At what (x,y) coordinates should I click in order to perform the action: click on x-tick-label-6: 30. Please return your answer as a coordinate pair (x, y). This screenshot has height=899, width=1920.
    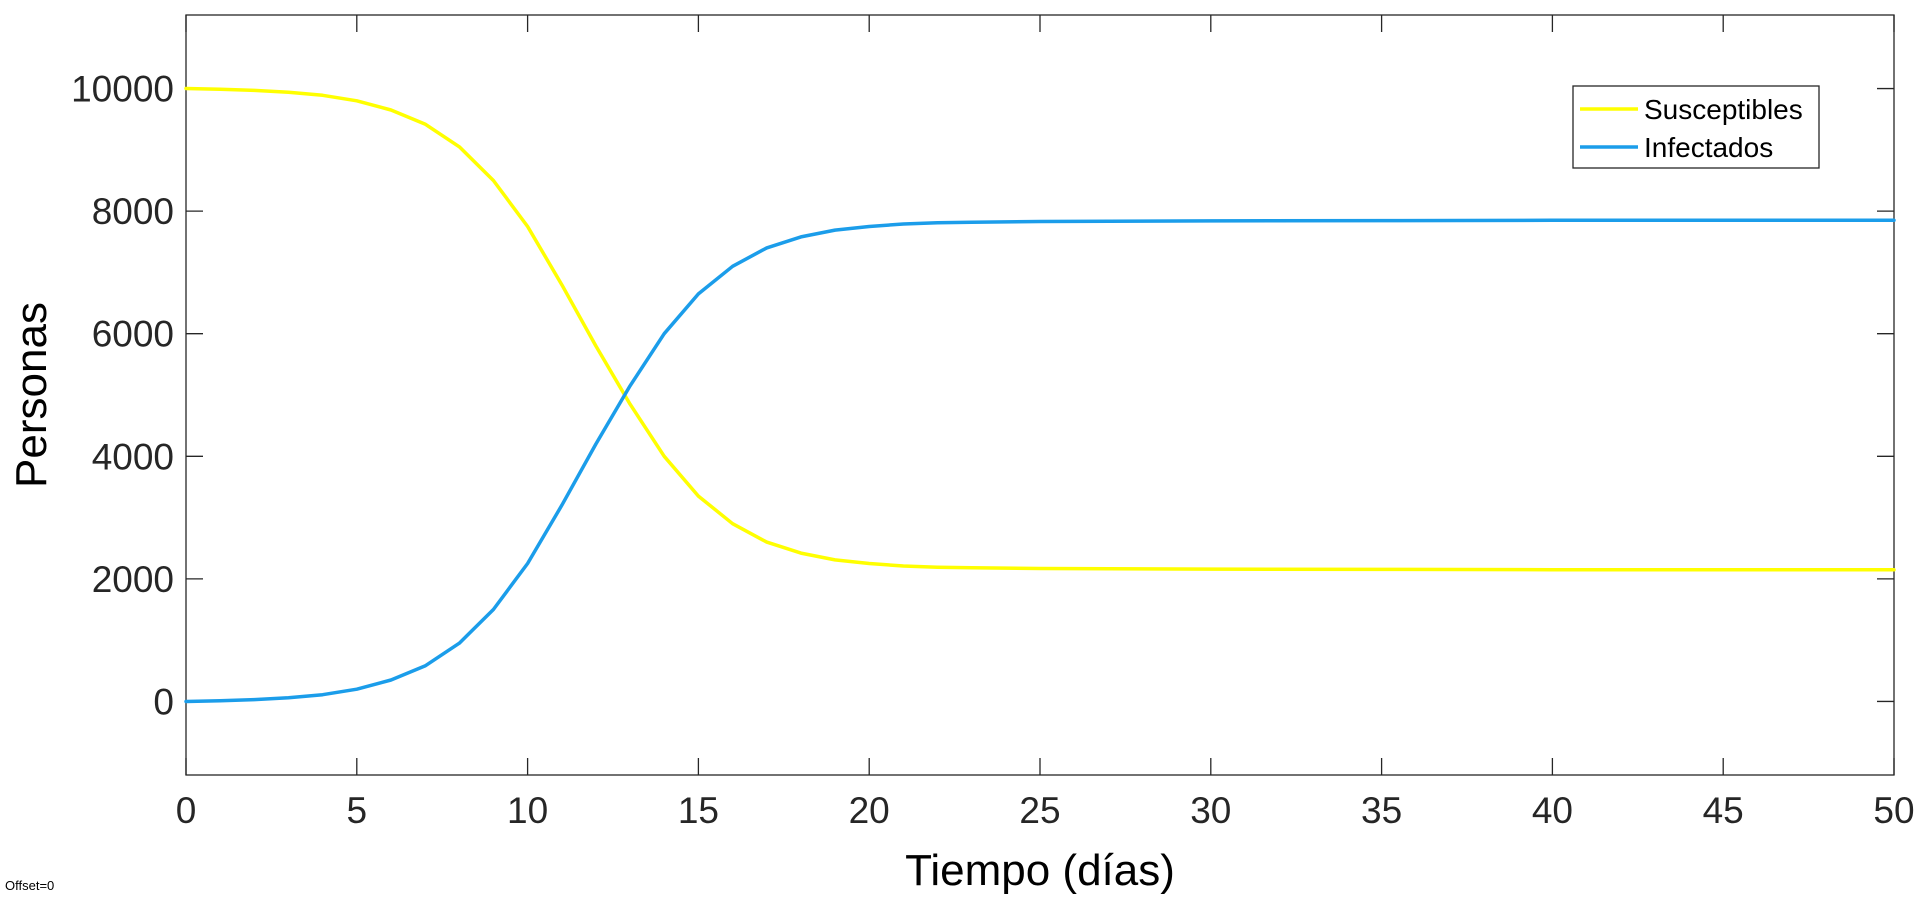
    Looking at the image, I should click on (1210, 810).